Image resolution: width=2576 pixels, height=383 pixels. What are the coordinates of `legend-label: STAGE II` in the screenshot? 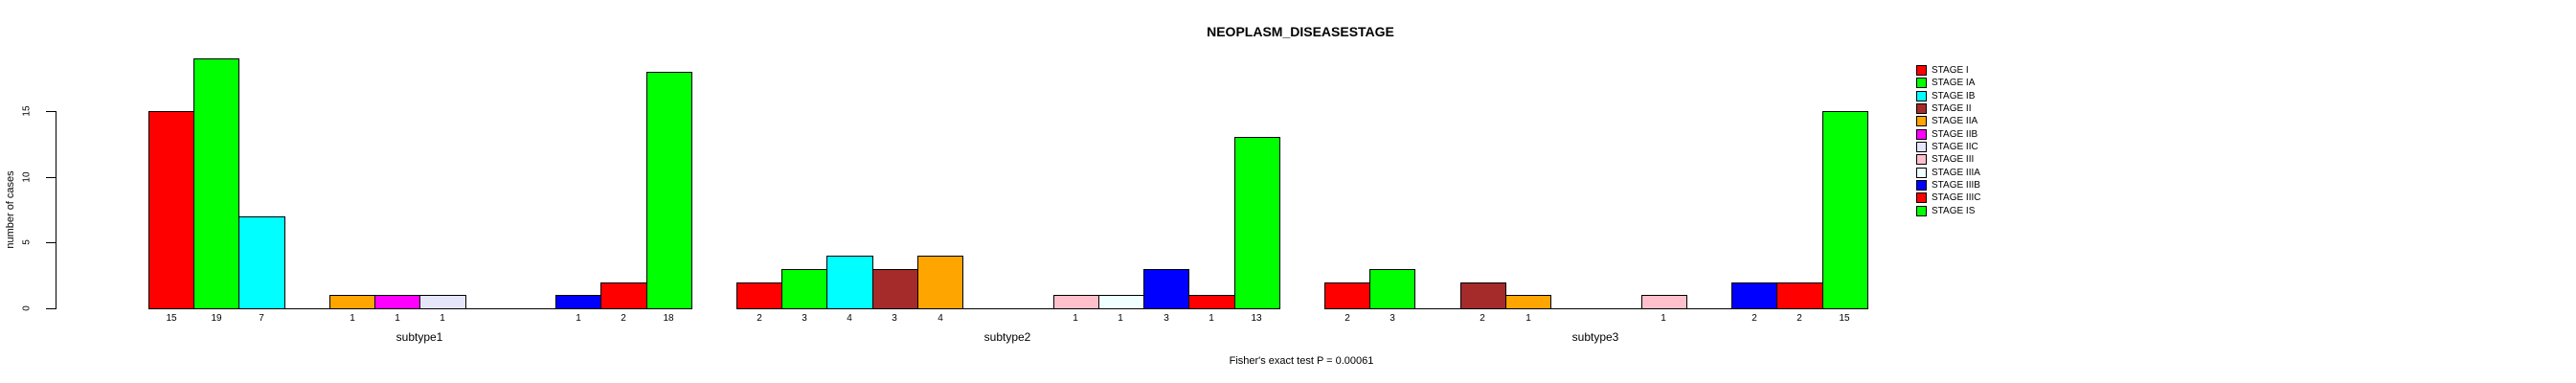 It's located at (1952, 108).